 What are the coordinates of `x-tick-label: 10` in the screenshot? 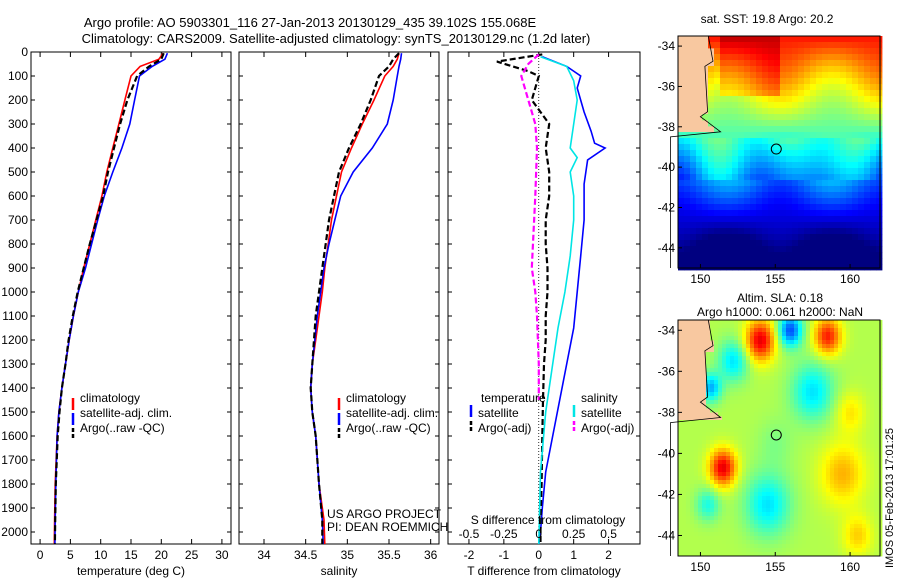 It's located at (101, 555).